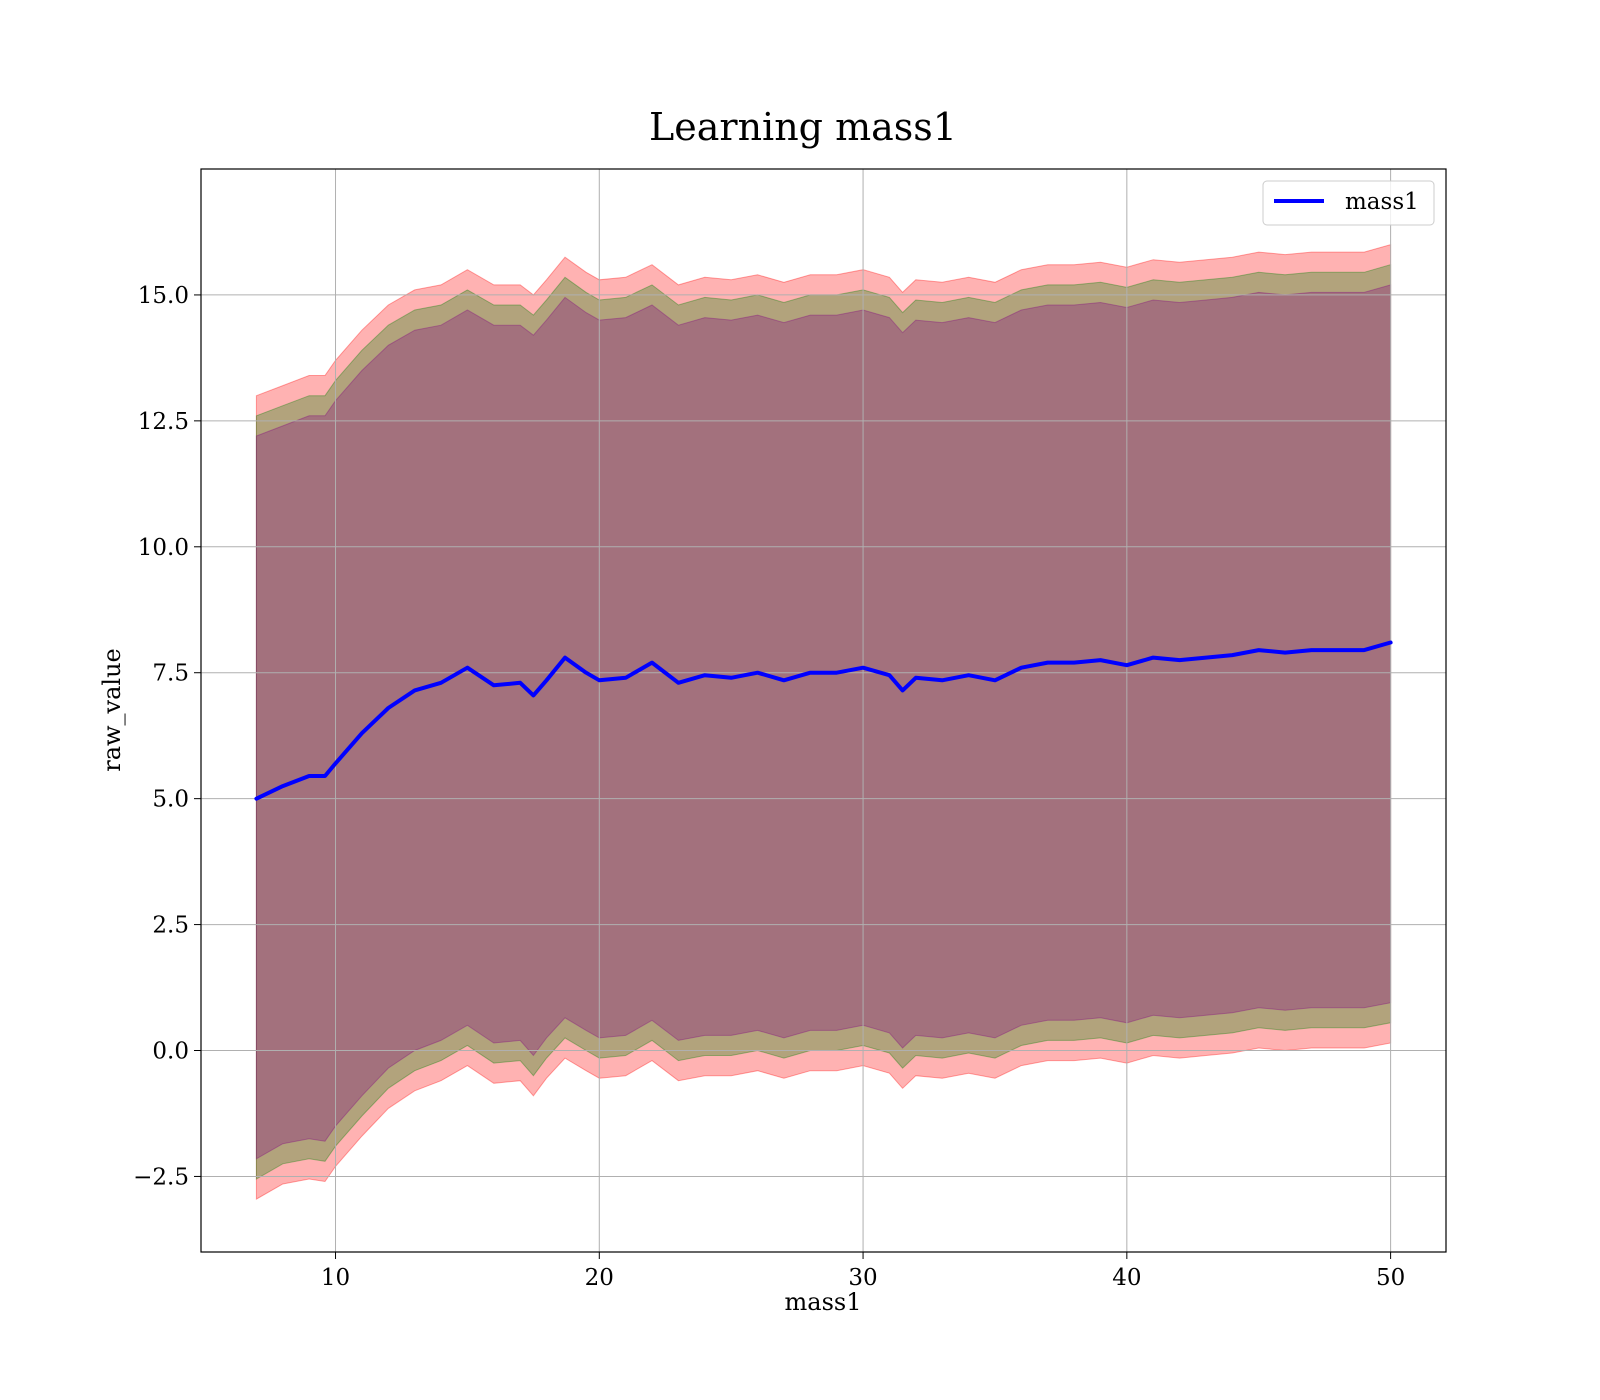 The width and height of the screenshot is (1600, 1400). What do you see at coordinates (862, 1278) in the screenshot?
I see `x-tick-label: 30` at bounding box center [862, 1278].